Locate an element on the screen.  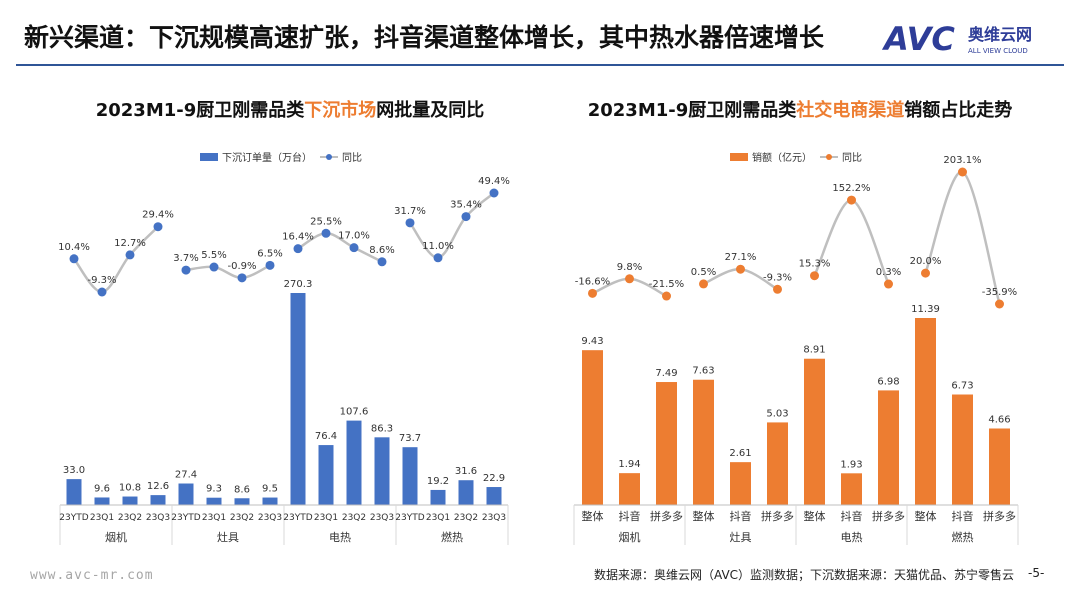
yoy-value-label: 12.7% is located at coordinates (130, 243).